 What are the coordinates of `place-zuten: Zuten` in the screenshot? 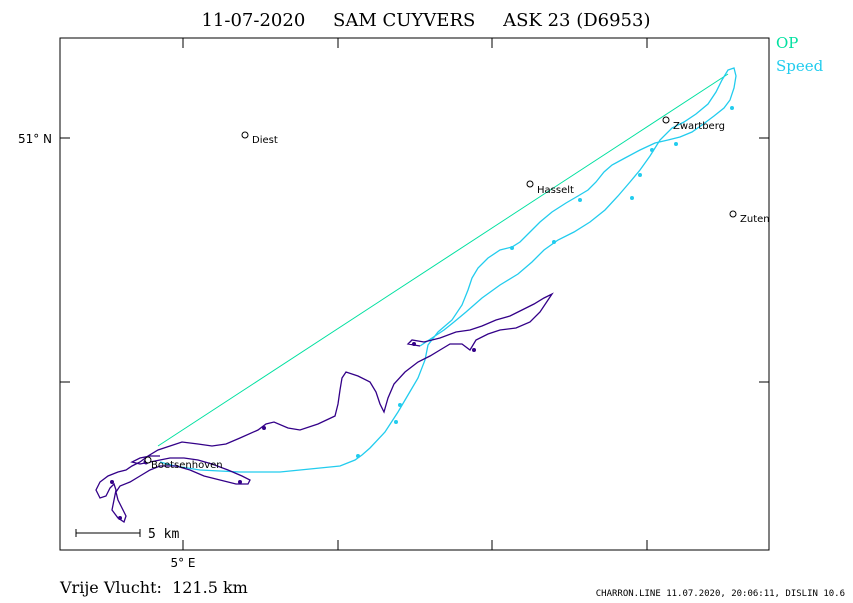 It's located at (749, 217).